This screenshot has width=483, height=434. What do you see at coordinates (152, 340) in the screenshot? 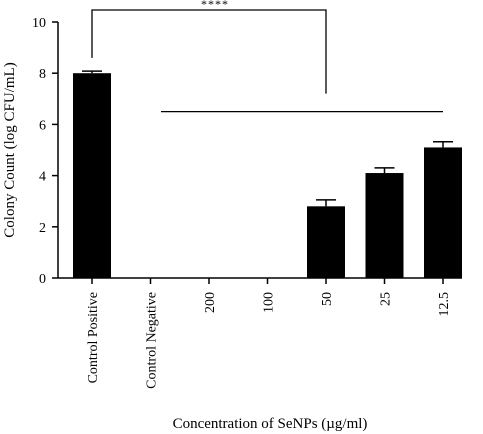
I see `x-tick-label: Control Negative` at bounding box center [152, 340].